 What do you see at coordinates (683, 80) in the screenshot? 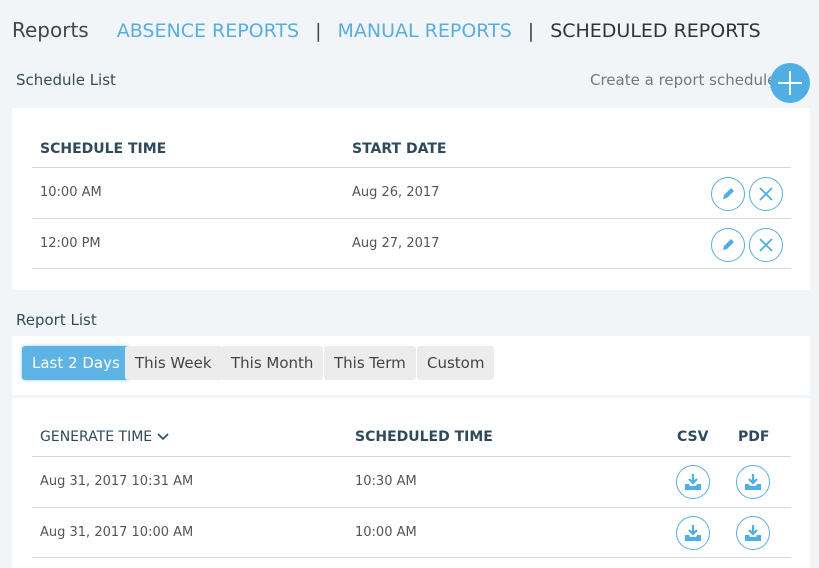
I see `create-schedule-label: Create a report schedule` at bounding box center [683, 80].